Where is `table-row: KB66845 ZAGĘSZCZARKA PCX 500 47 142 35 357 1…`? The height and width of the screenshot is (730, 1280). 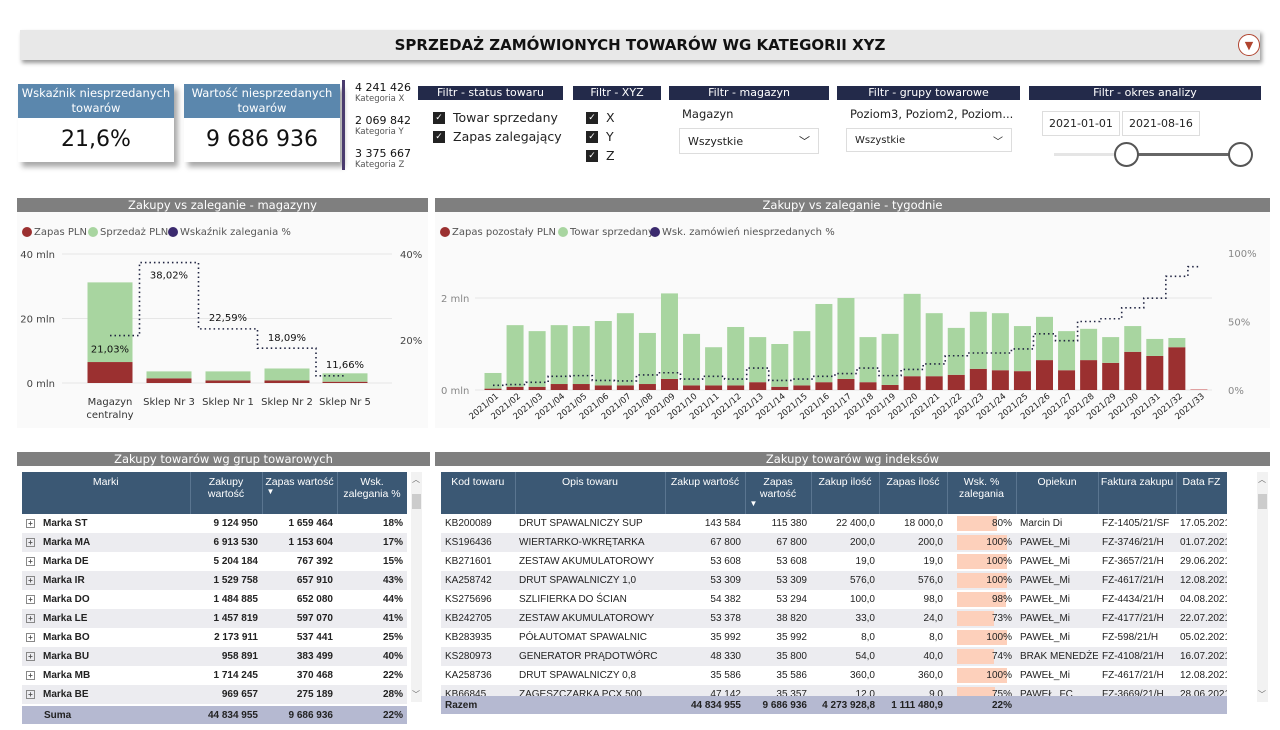 table-row: KB66845 ZAGĘSZCZARKA PCX 500 47 142 35 357 1… is located at coordinates (834, 691).